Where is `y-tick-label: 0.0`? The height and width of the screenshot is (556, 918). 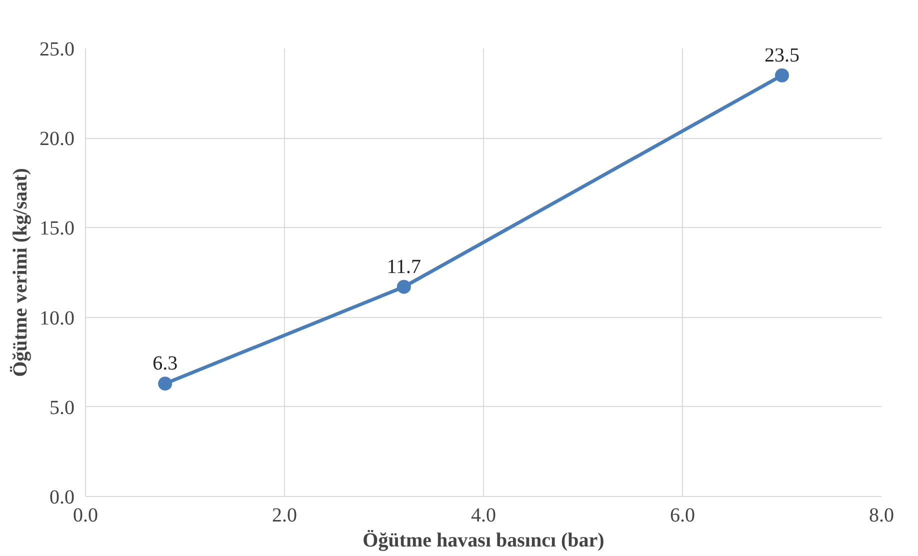 y-tick-label: 0.0 is located at coordinates (62, 497).